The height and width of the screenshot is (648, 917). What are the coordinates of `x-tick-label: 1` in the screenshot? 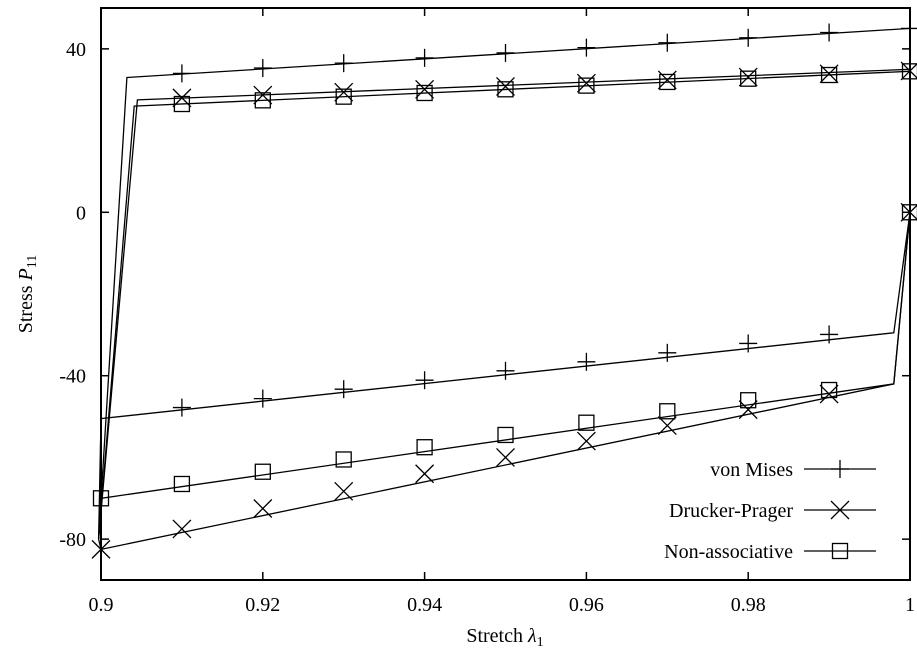 It's located at (910, 605).